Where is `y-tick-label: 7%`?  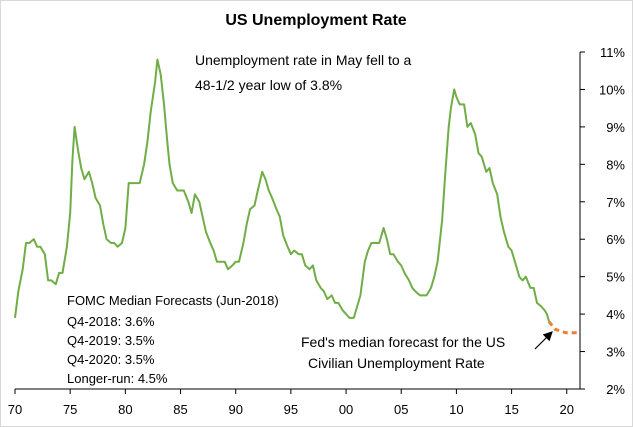 y-tick-label: 7% is located at coordinates (615, 202).